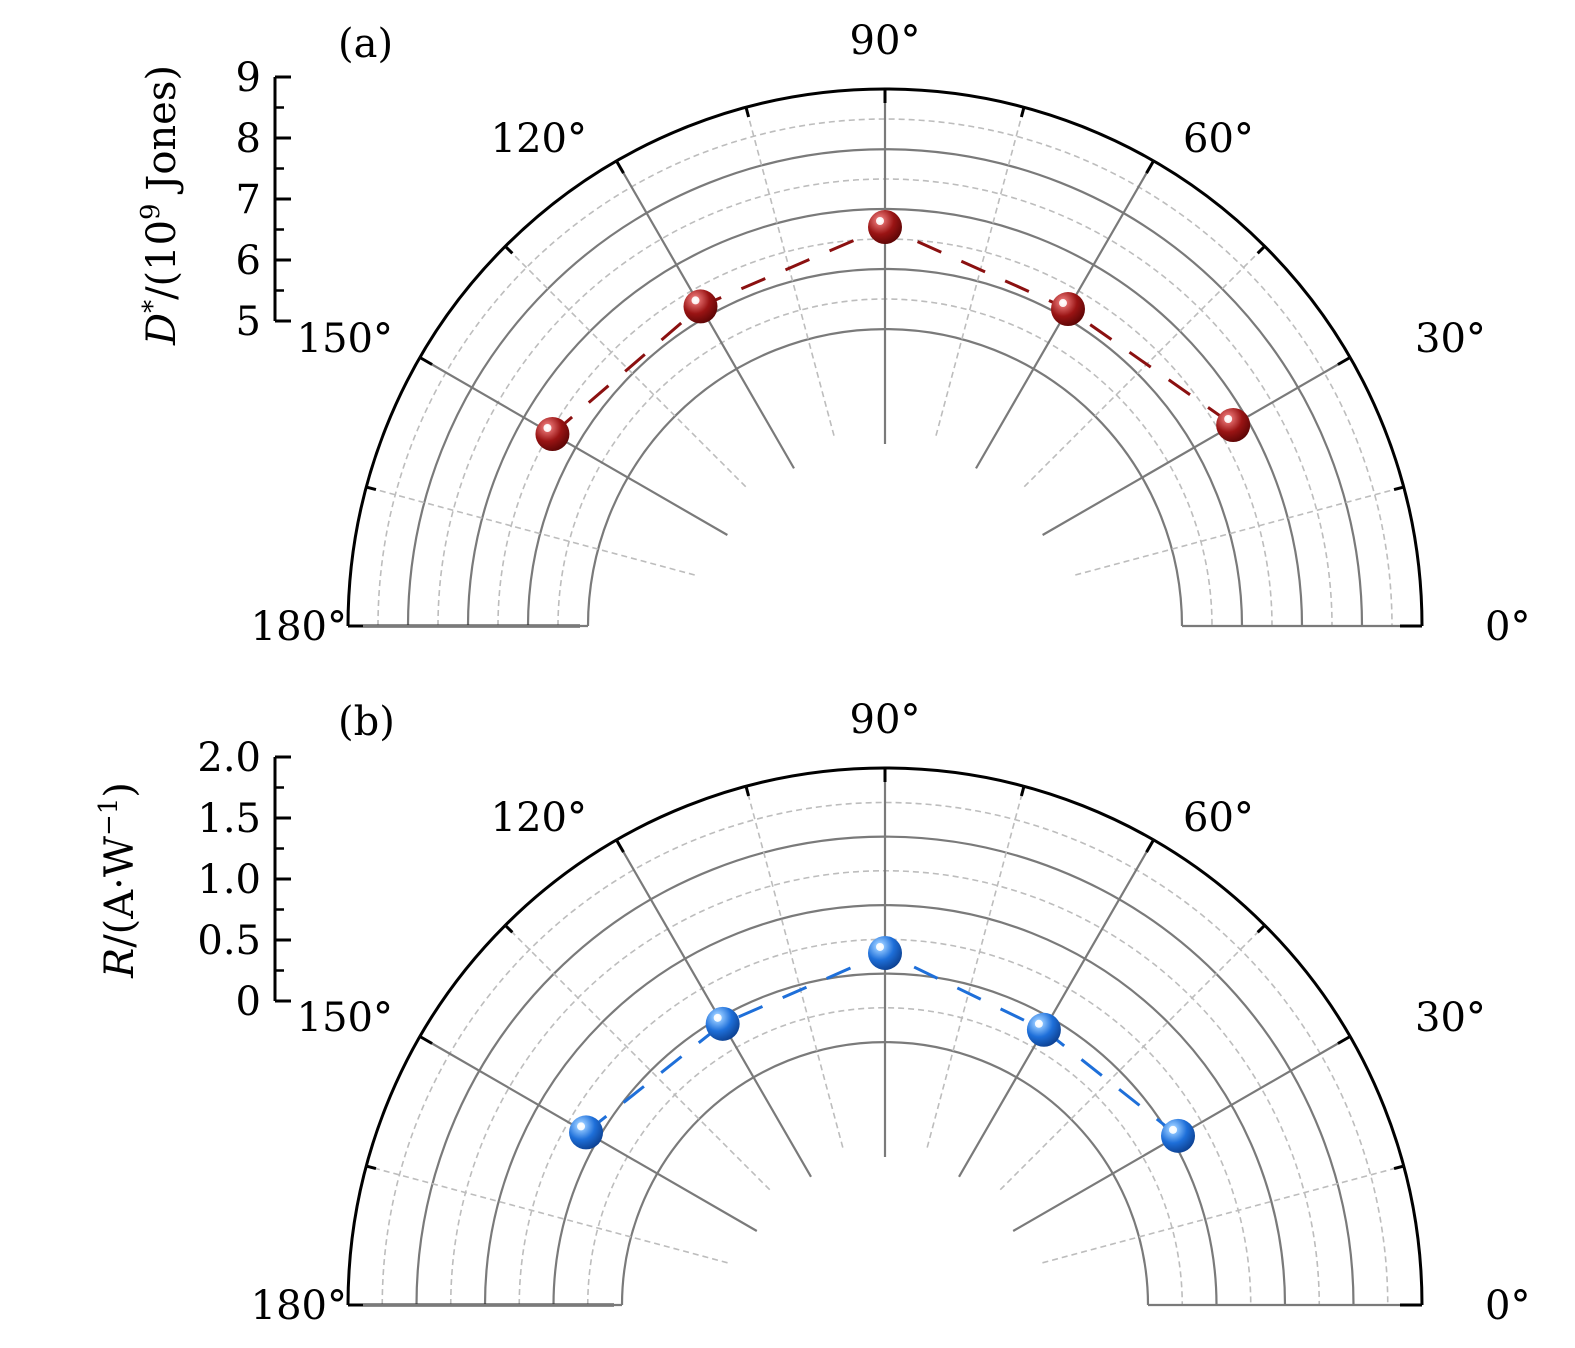 The image size is (1575, 1348). What do you see at coordinates (151, 211) in the screenshot?
I see `ylabel-a-exp: 9` at bounding box center [151, 211].